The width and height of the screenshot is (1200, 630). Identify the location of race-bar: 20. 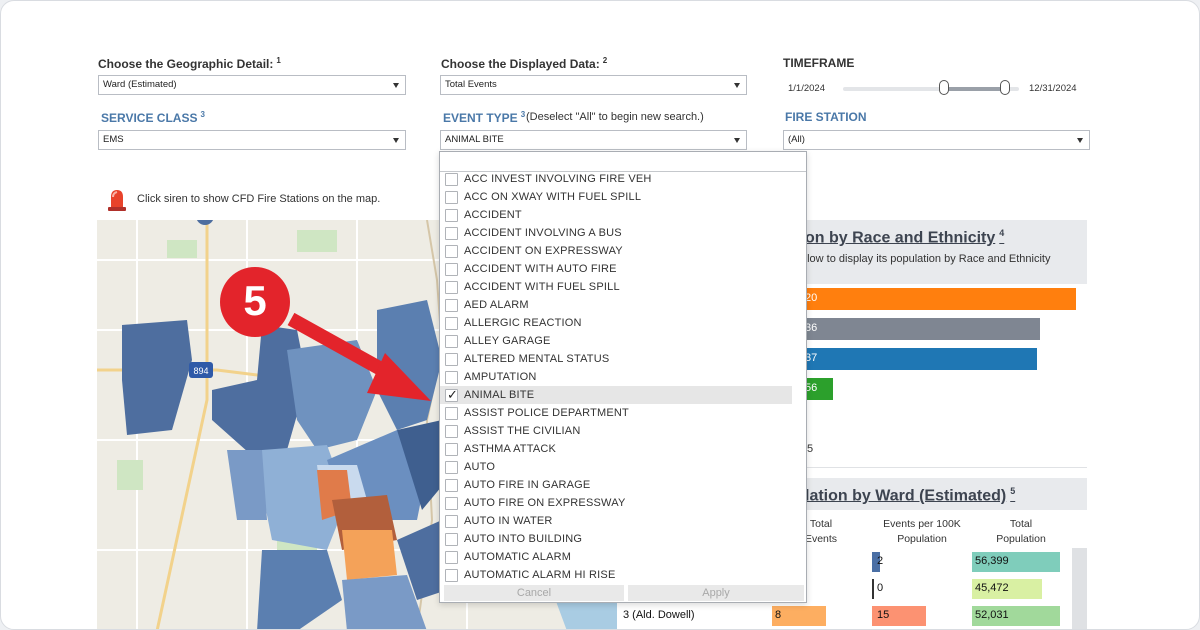
(933, 299).